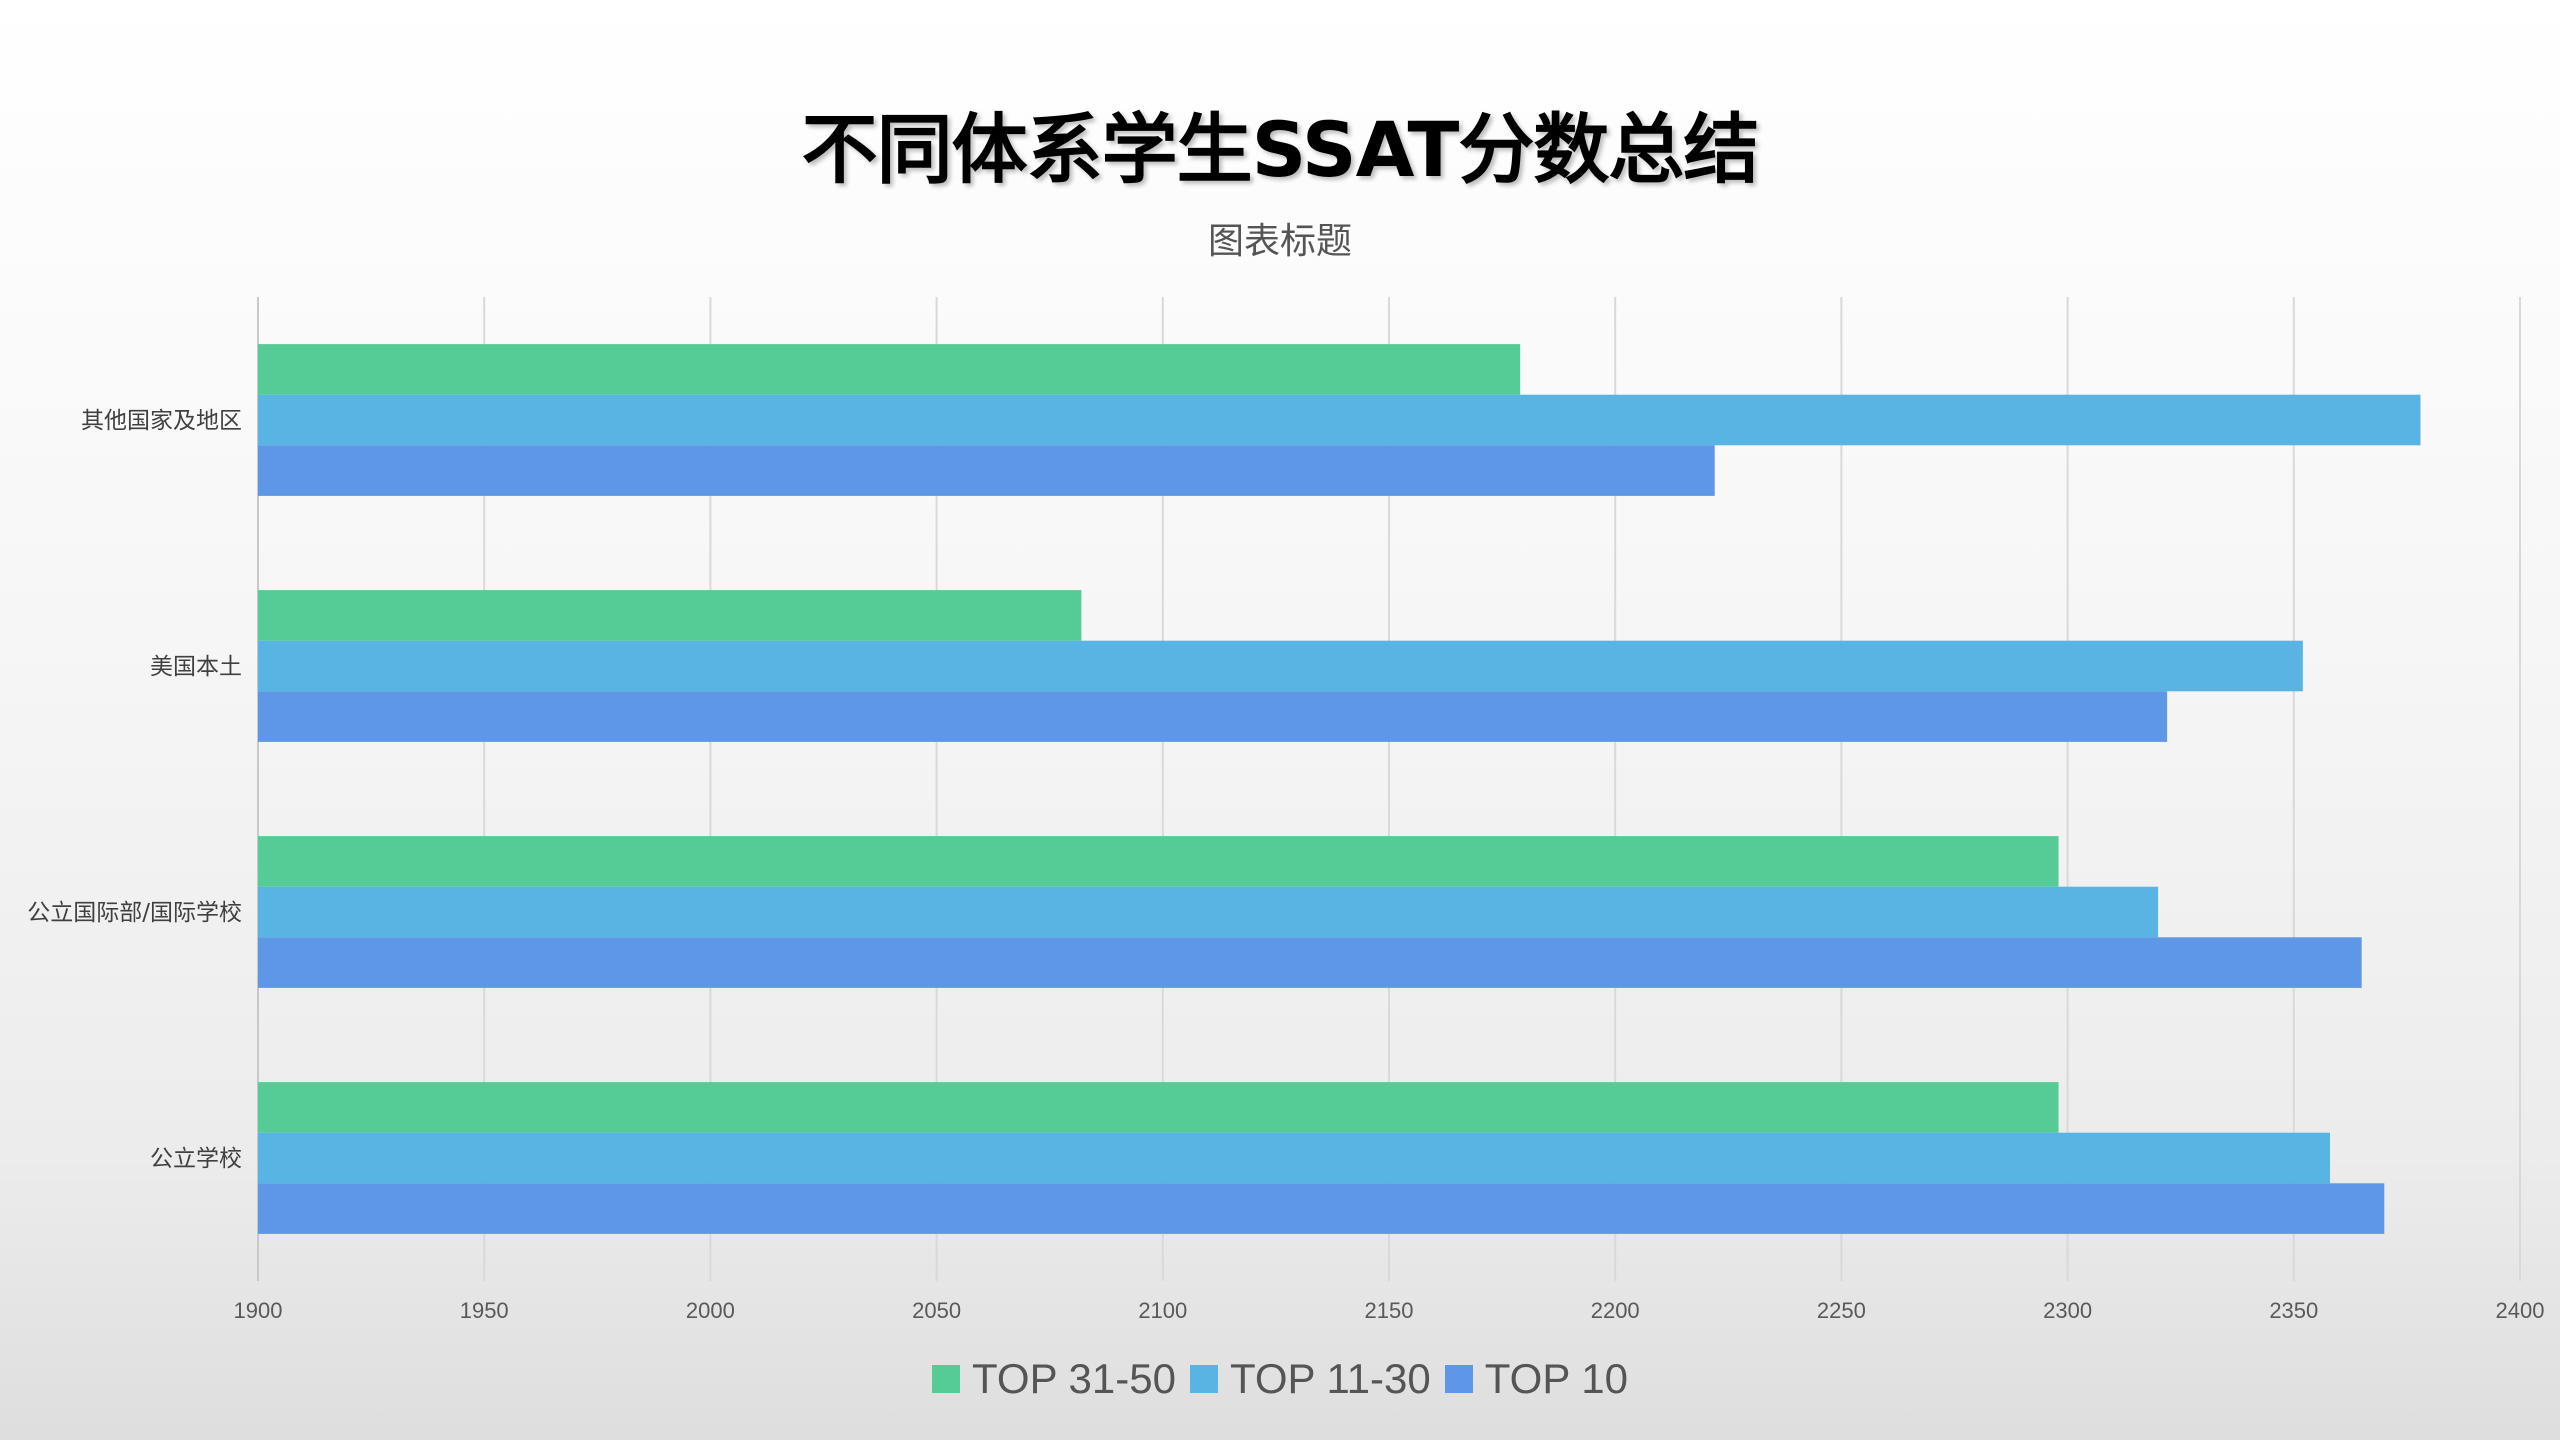  Describe the element at coordinates (1074, 1378) in the screenshot. I see `legend-label: TOP 31-50` at that location.